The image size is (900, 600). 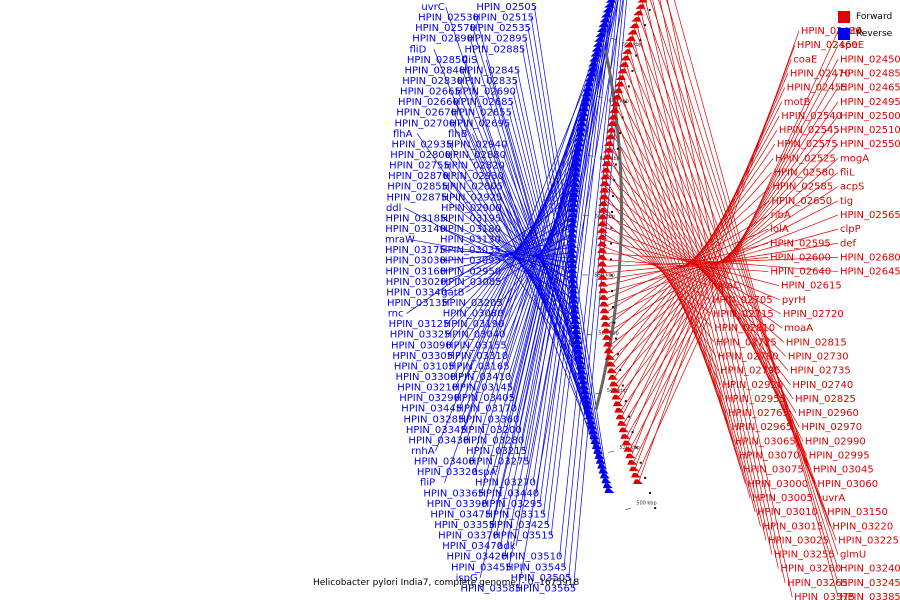 What do you see at coordinates (505, 483) in the screenshot?
I see `reverse-gene-label: HPIN_03270` at bounding box center [505, 483].